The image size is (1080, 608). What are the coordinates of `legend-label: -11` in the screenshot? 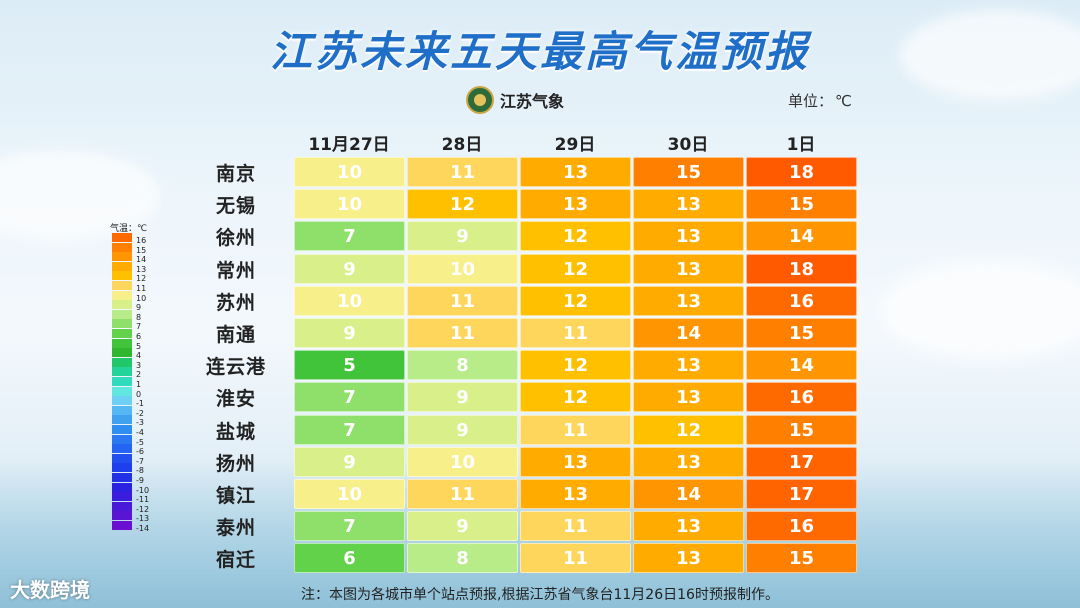 It's located at (143, 500).